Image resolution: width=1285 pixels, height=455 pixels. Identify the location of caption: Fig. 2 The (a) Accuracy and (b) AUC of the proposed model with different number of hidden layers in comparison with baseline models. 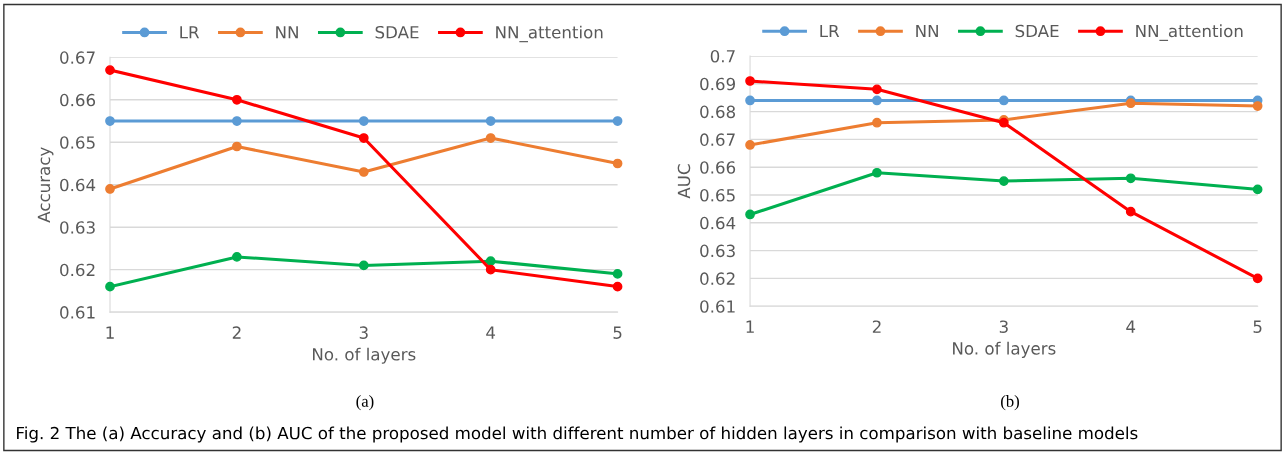
(577, 434).